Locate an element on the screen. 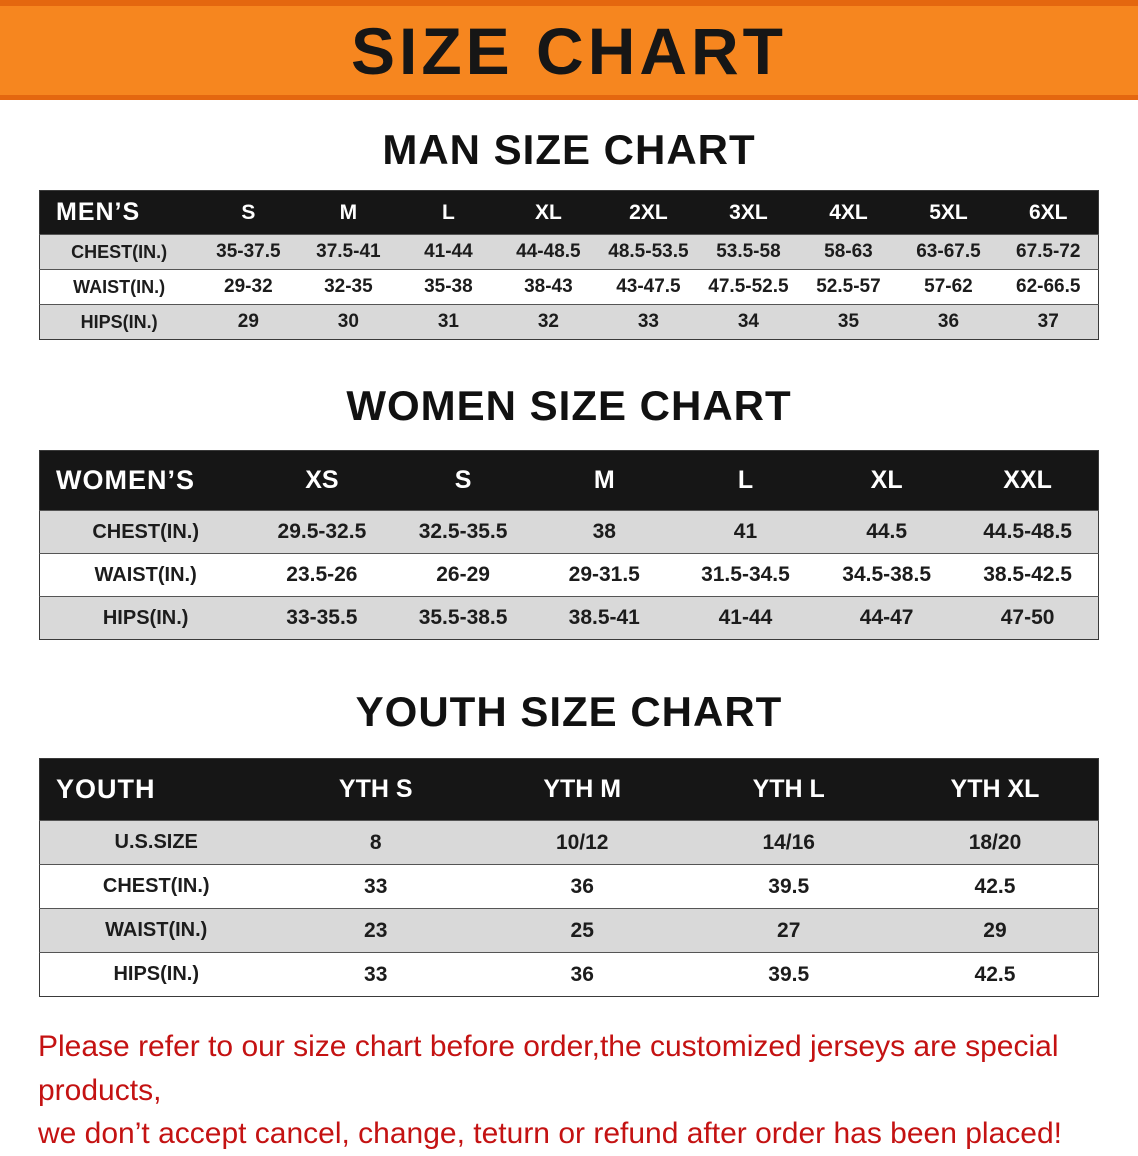  size-value-cell: 35-38 is located at coordinates (448, 287).